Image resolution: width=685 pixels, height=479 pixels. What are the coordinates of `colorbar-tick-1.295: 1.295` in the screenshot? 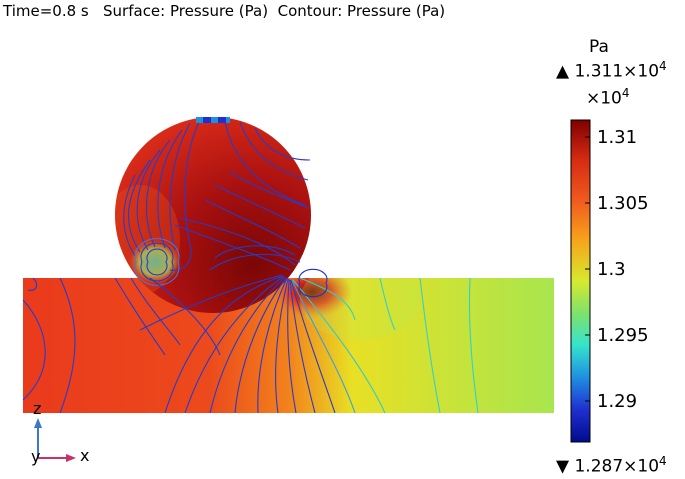 It's located at (623, 335).